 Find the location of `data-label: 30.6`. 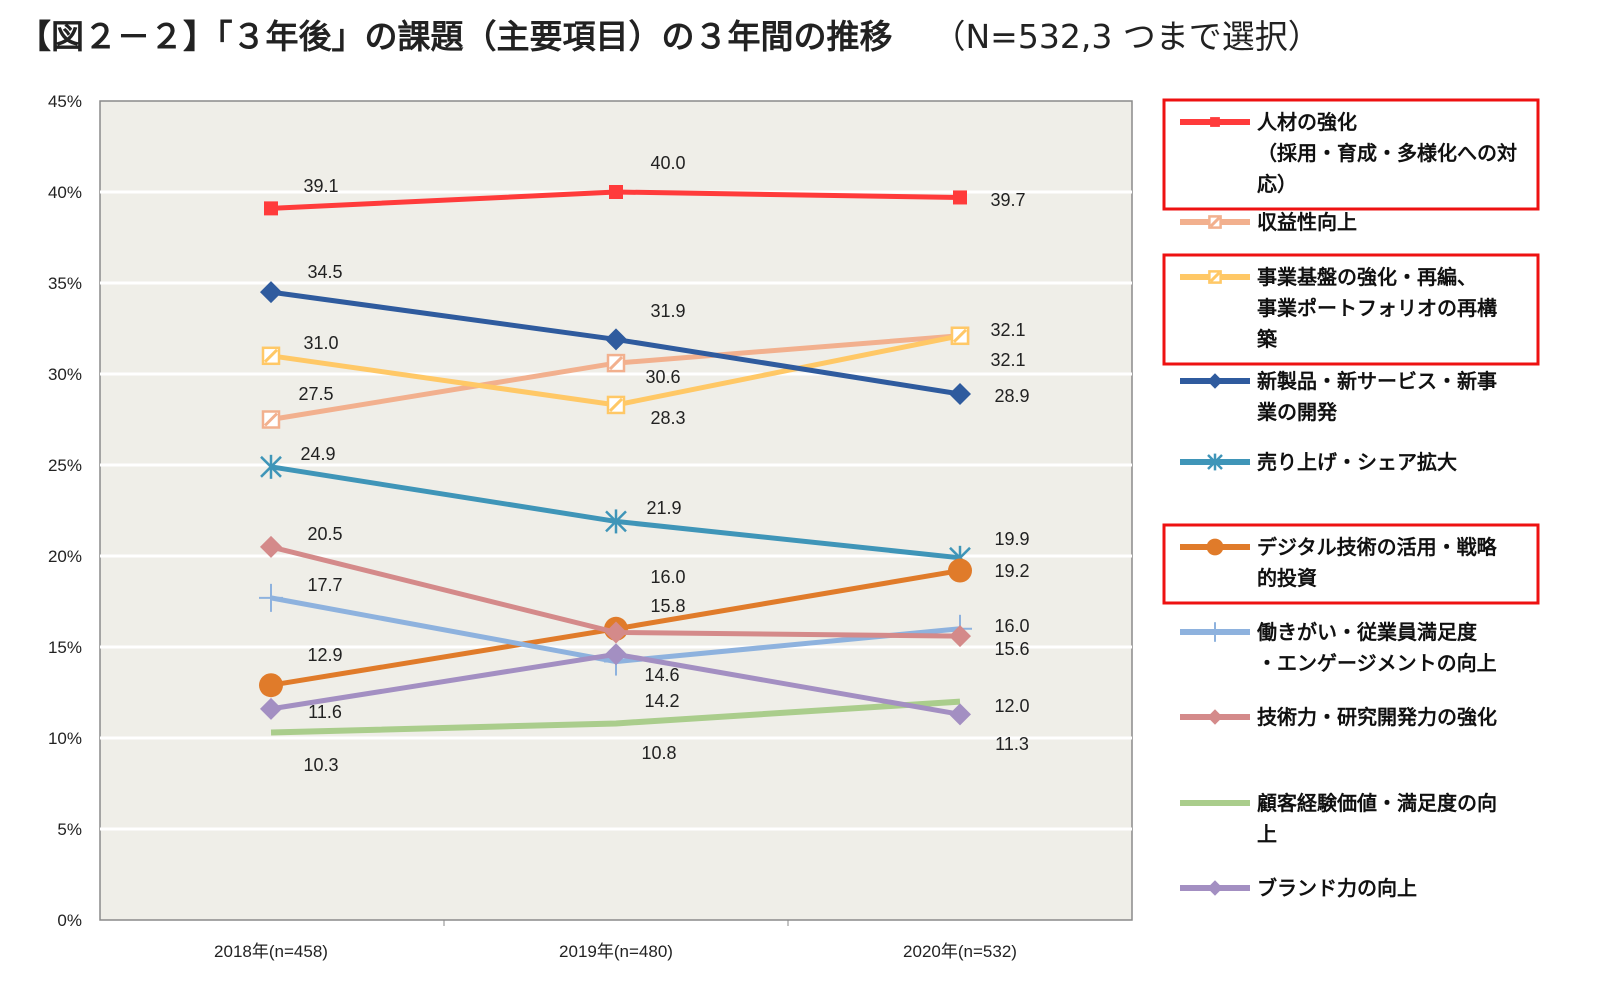

data-label: 30.6 is located at coordinates (662, 377).